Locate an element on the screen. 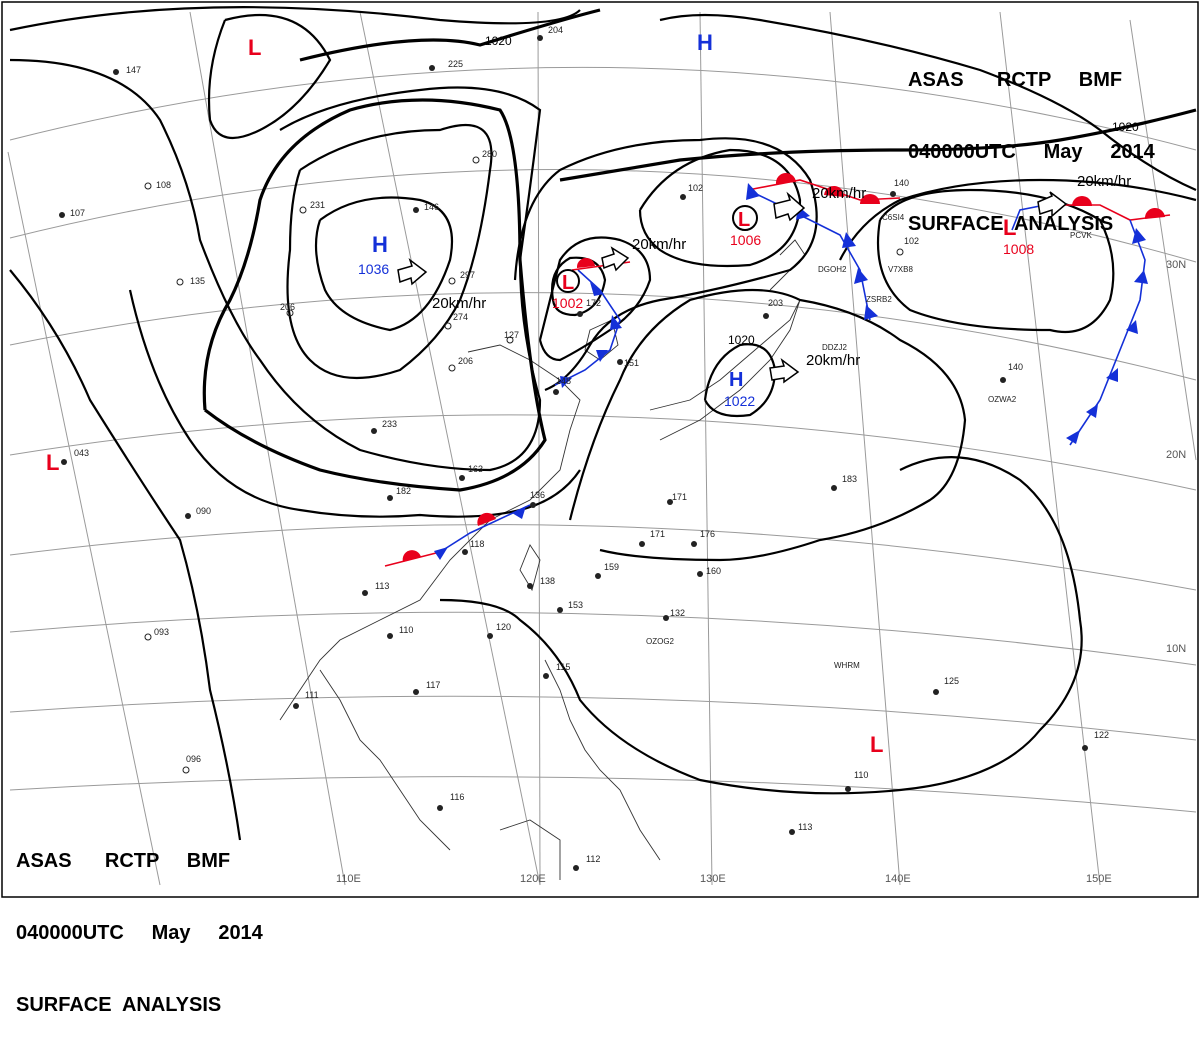  station-pressure: 125 is located at coordinates (951, 681).